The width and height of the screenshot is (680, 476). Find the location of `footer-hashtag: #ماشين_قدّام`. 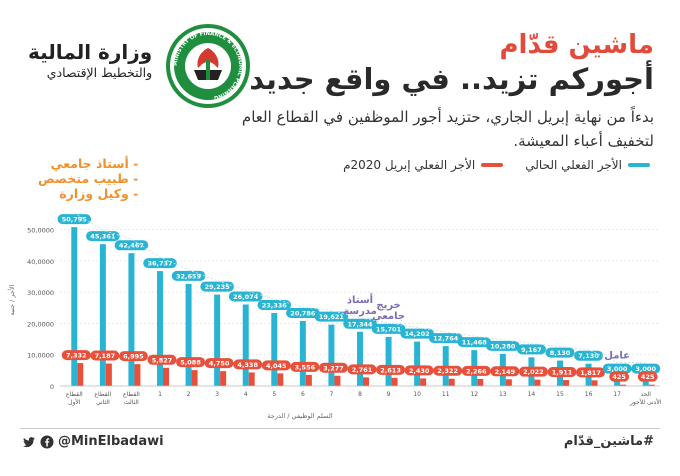

footer-hashtag: #ماشين_قدّام is located at coordinates (608, 441).